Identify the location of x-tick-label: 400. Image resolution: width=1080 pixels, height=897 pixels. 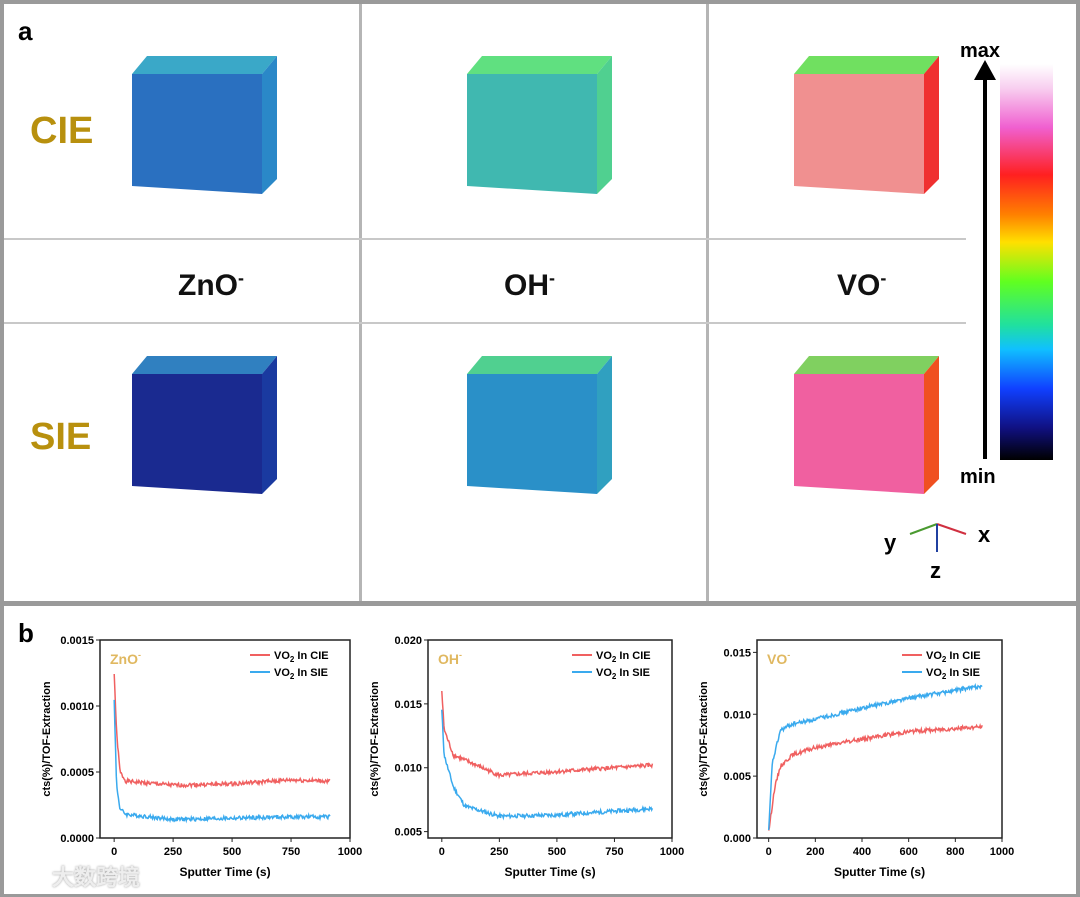
(862, 852).